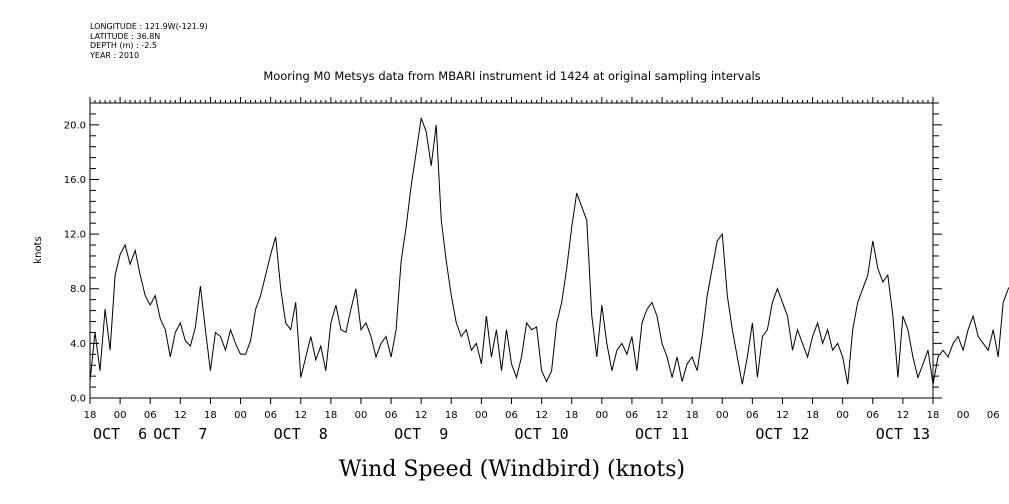  Describe the element at coordinates (421, 434) in the screenshot. I see `x-date-label: OCT 9` at that location.